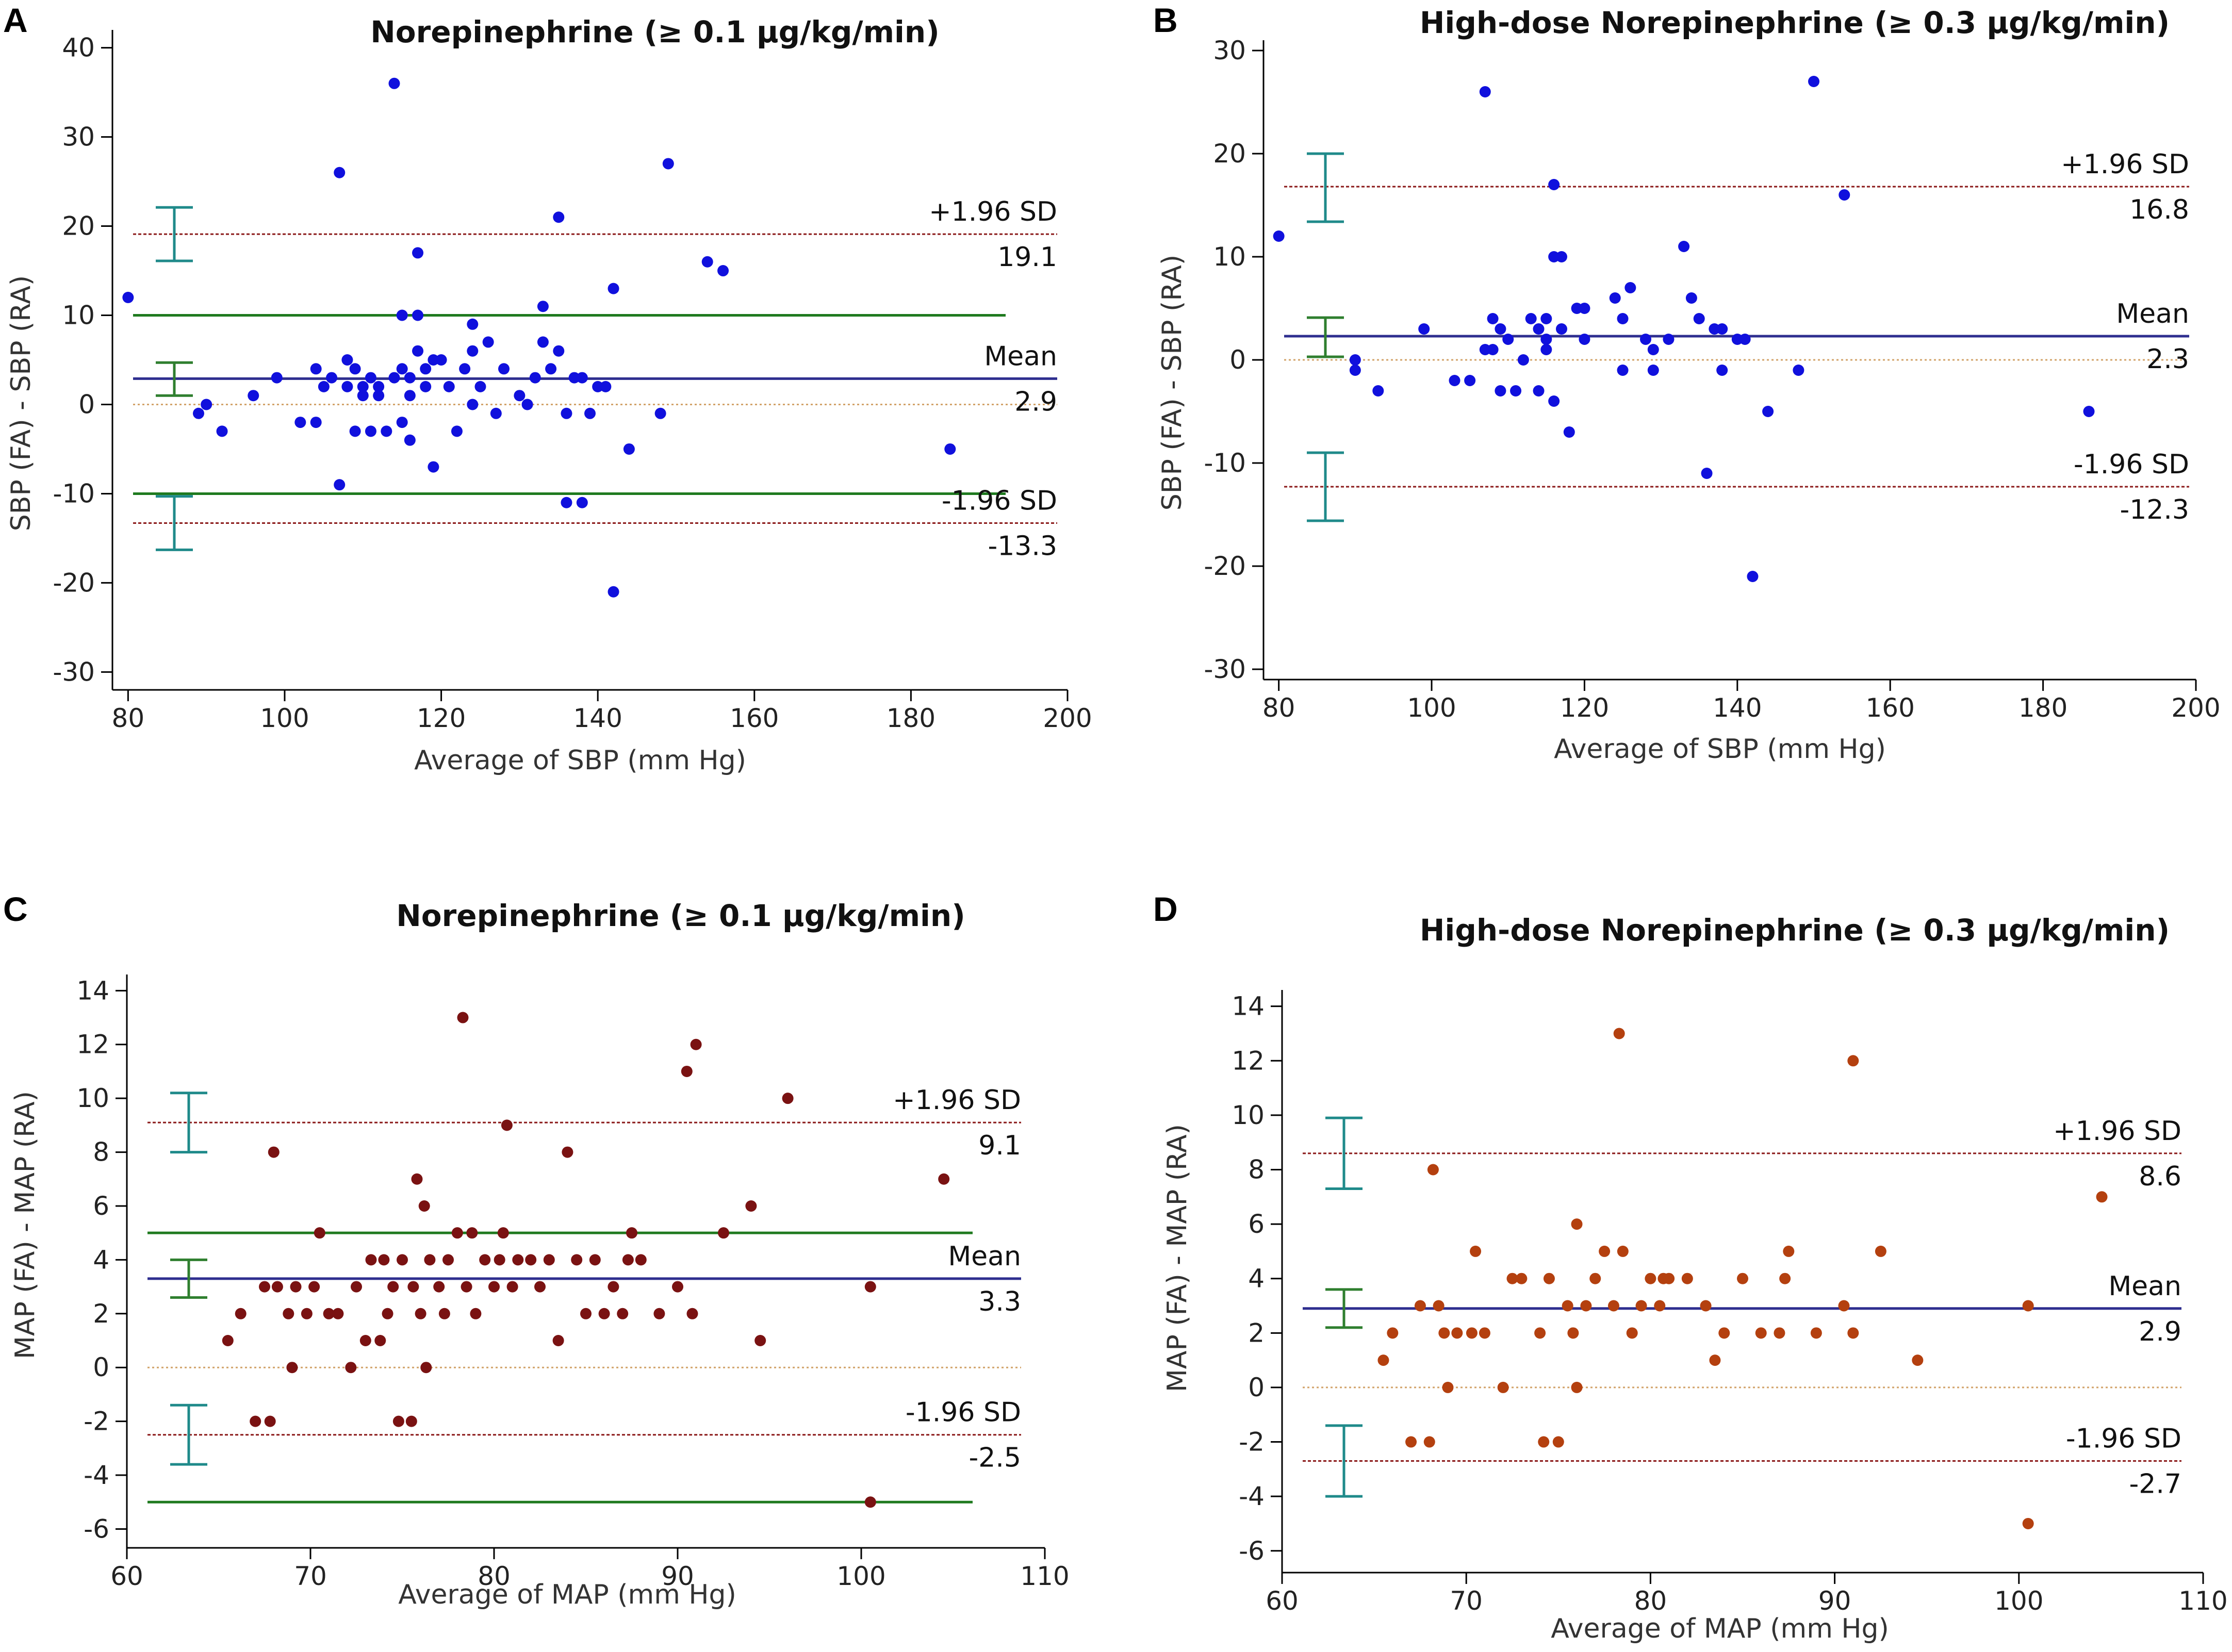  What do you see at coordinates (2167, 360) in the screenshot?
I see `mean-value: 2.3` at bounding box center [2167, 360].